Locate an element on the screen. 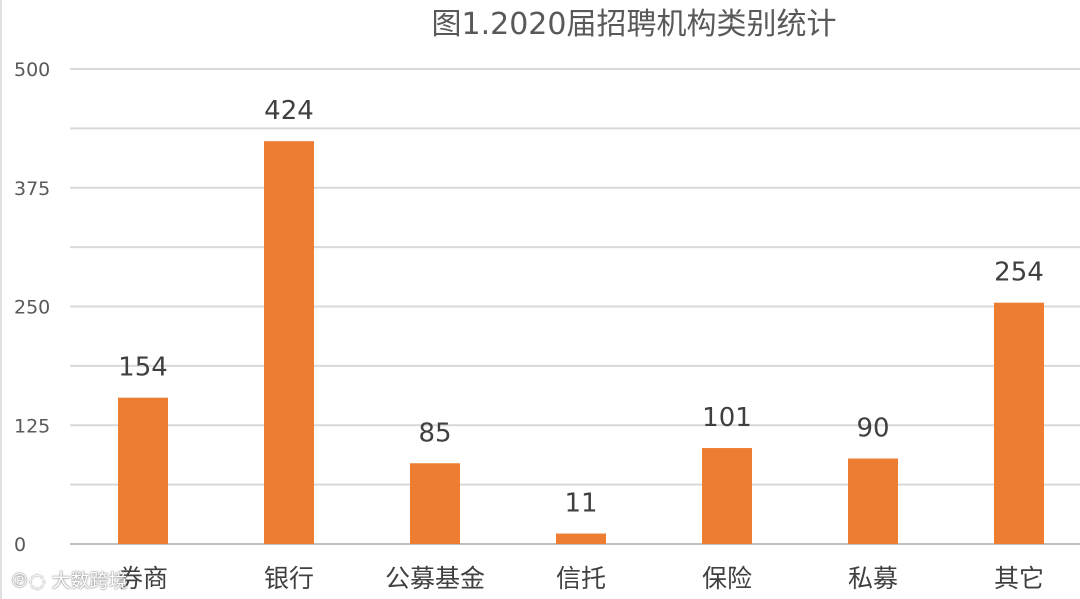 The height and width of the screenshot is (599, 1080). chart-title: 图1.2020届招聘机构类别统计 is located at coordinates (634, 24).